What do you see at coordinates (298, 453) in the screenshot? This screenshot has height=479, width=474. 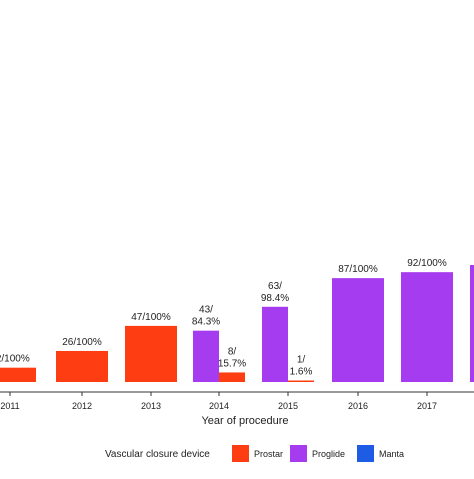 I see `legend-swatch-proglide` at bounding box center [298, 453].